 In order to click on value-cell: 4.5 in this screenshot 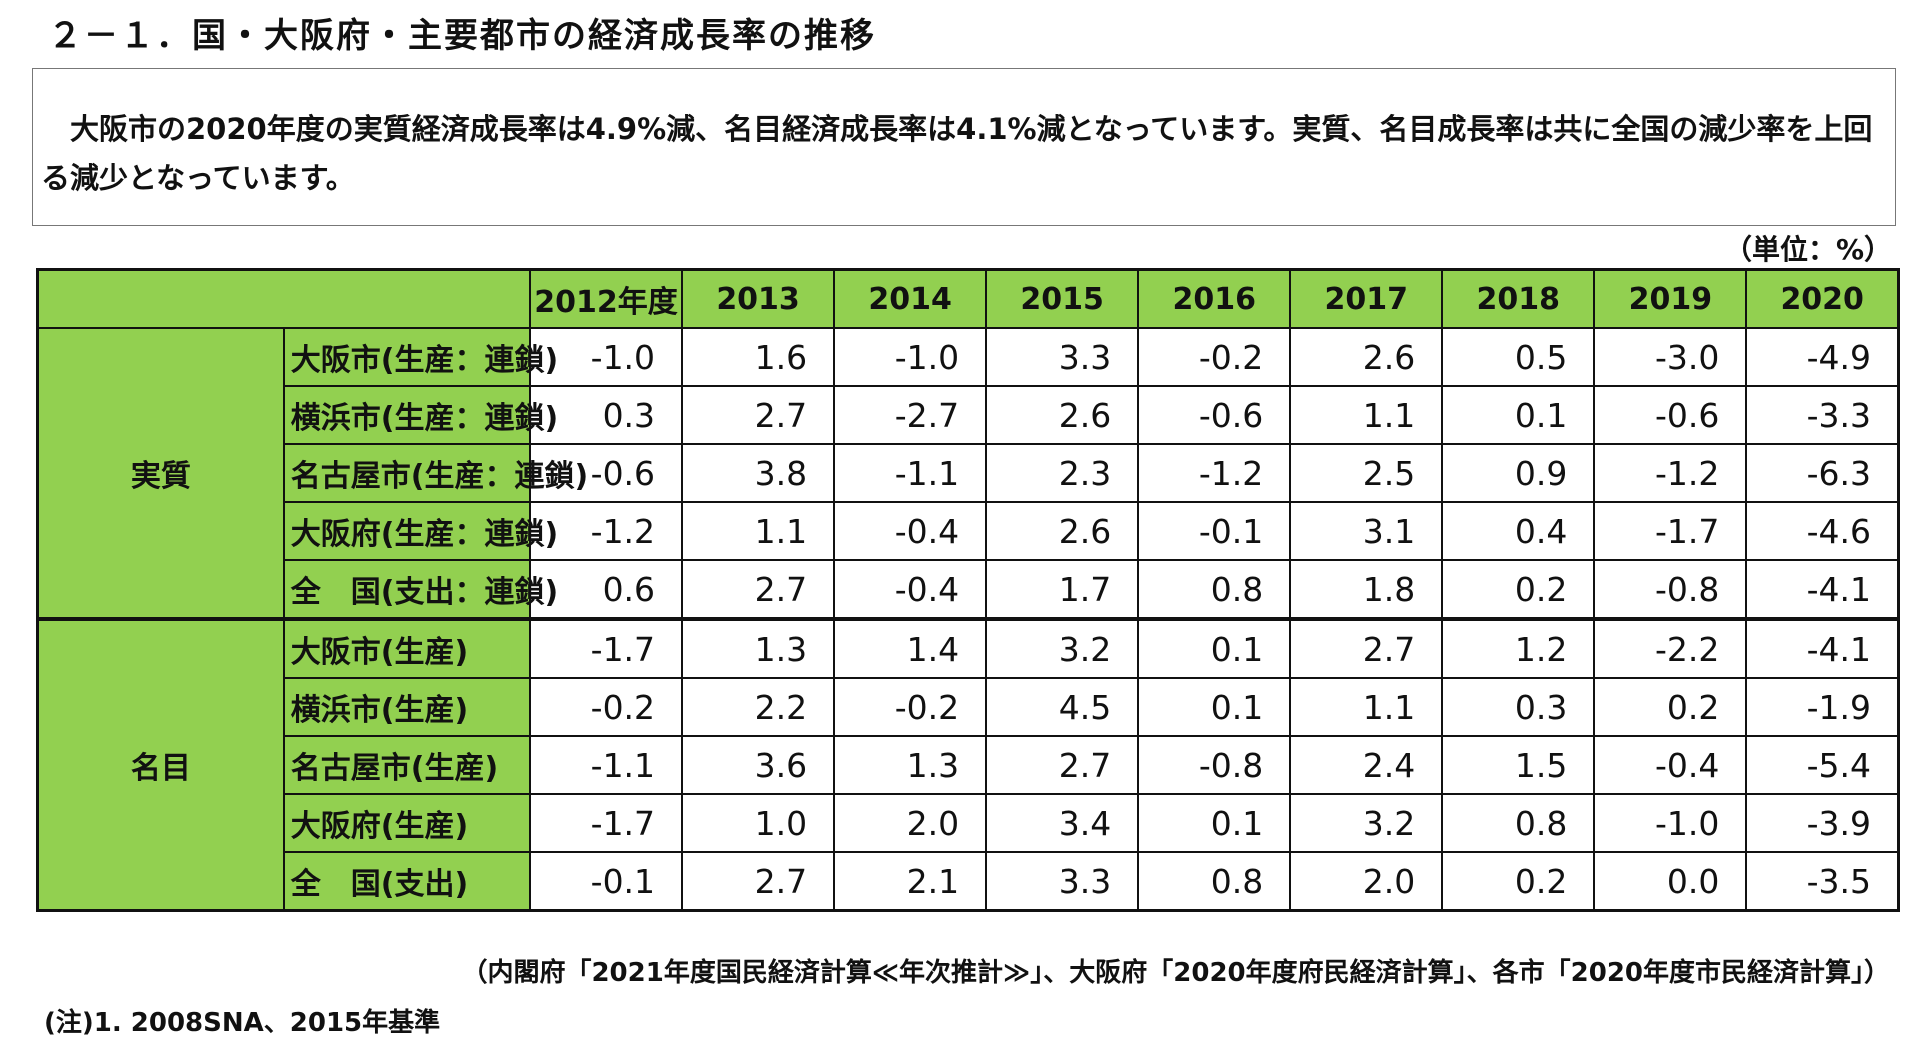, I will do `click(1062, 707)`.